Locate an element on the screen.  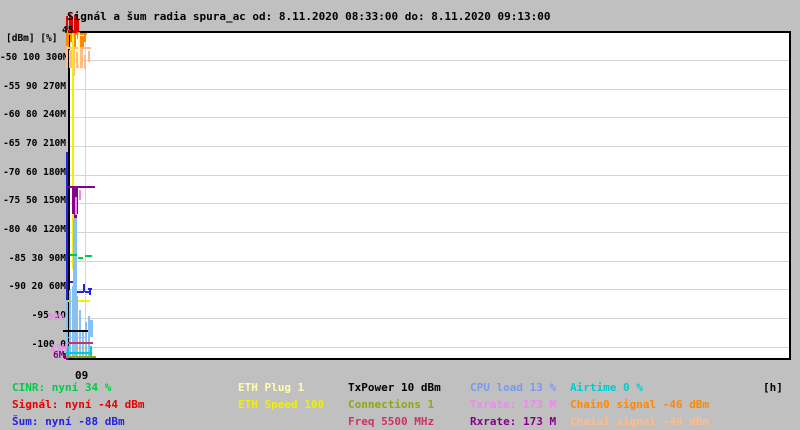
series-mark-connections is located at coordinates (81, 357).